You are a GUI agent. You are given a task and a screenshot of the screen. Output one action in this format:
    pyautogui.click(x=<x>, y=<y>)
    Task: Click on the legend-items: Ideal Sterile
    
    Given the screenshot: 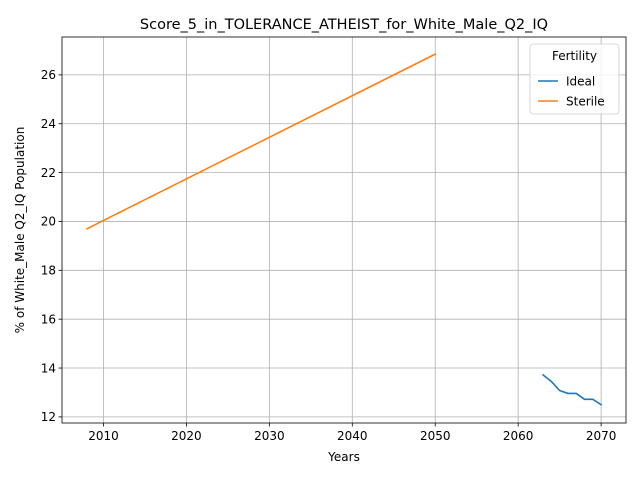 What is the action you would take?
    pyautogui.click(x=571, y=91)
    